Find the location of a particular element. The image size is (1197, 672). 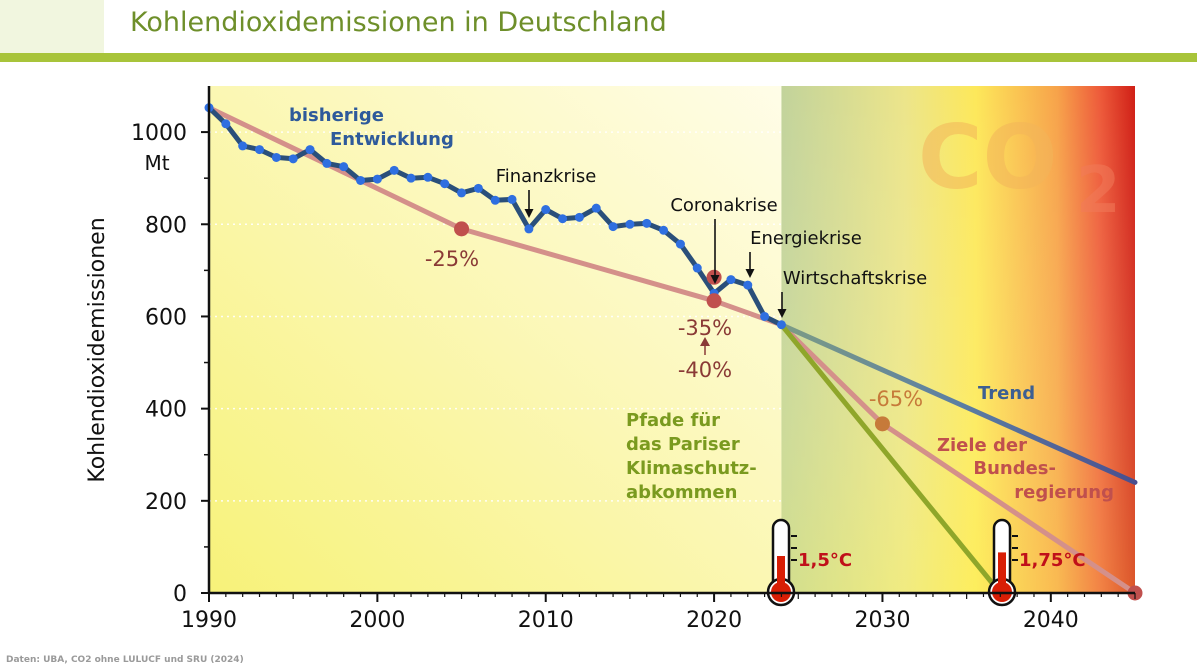

target-marker--65% is located at coordinates (882, 424).